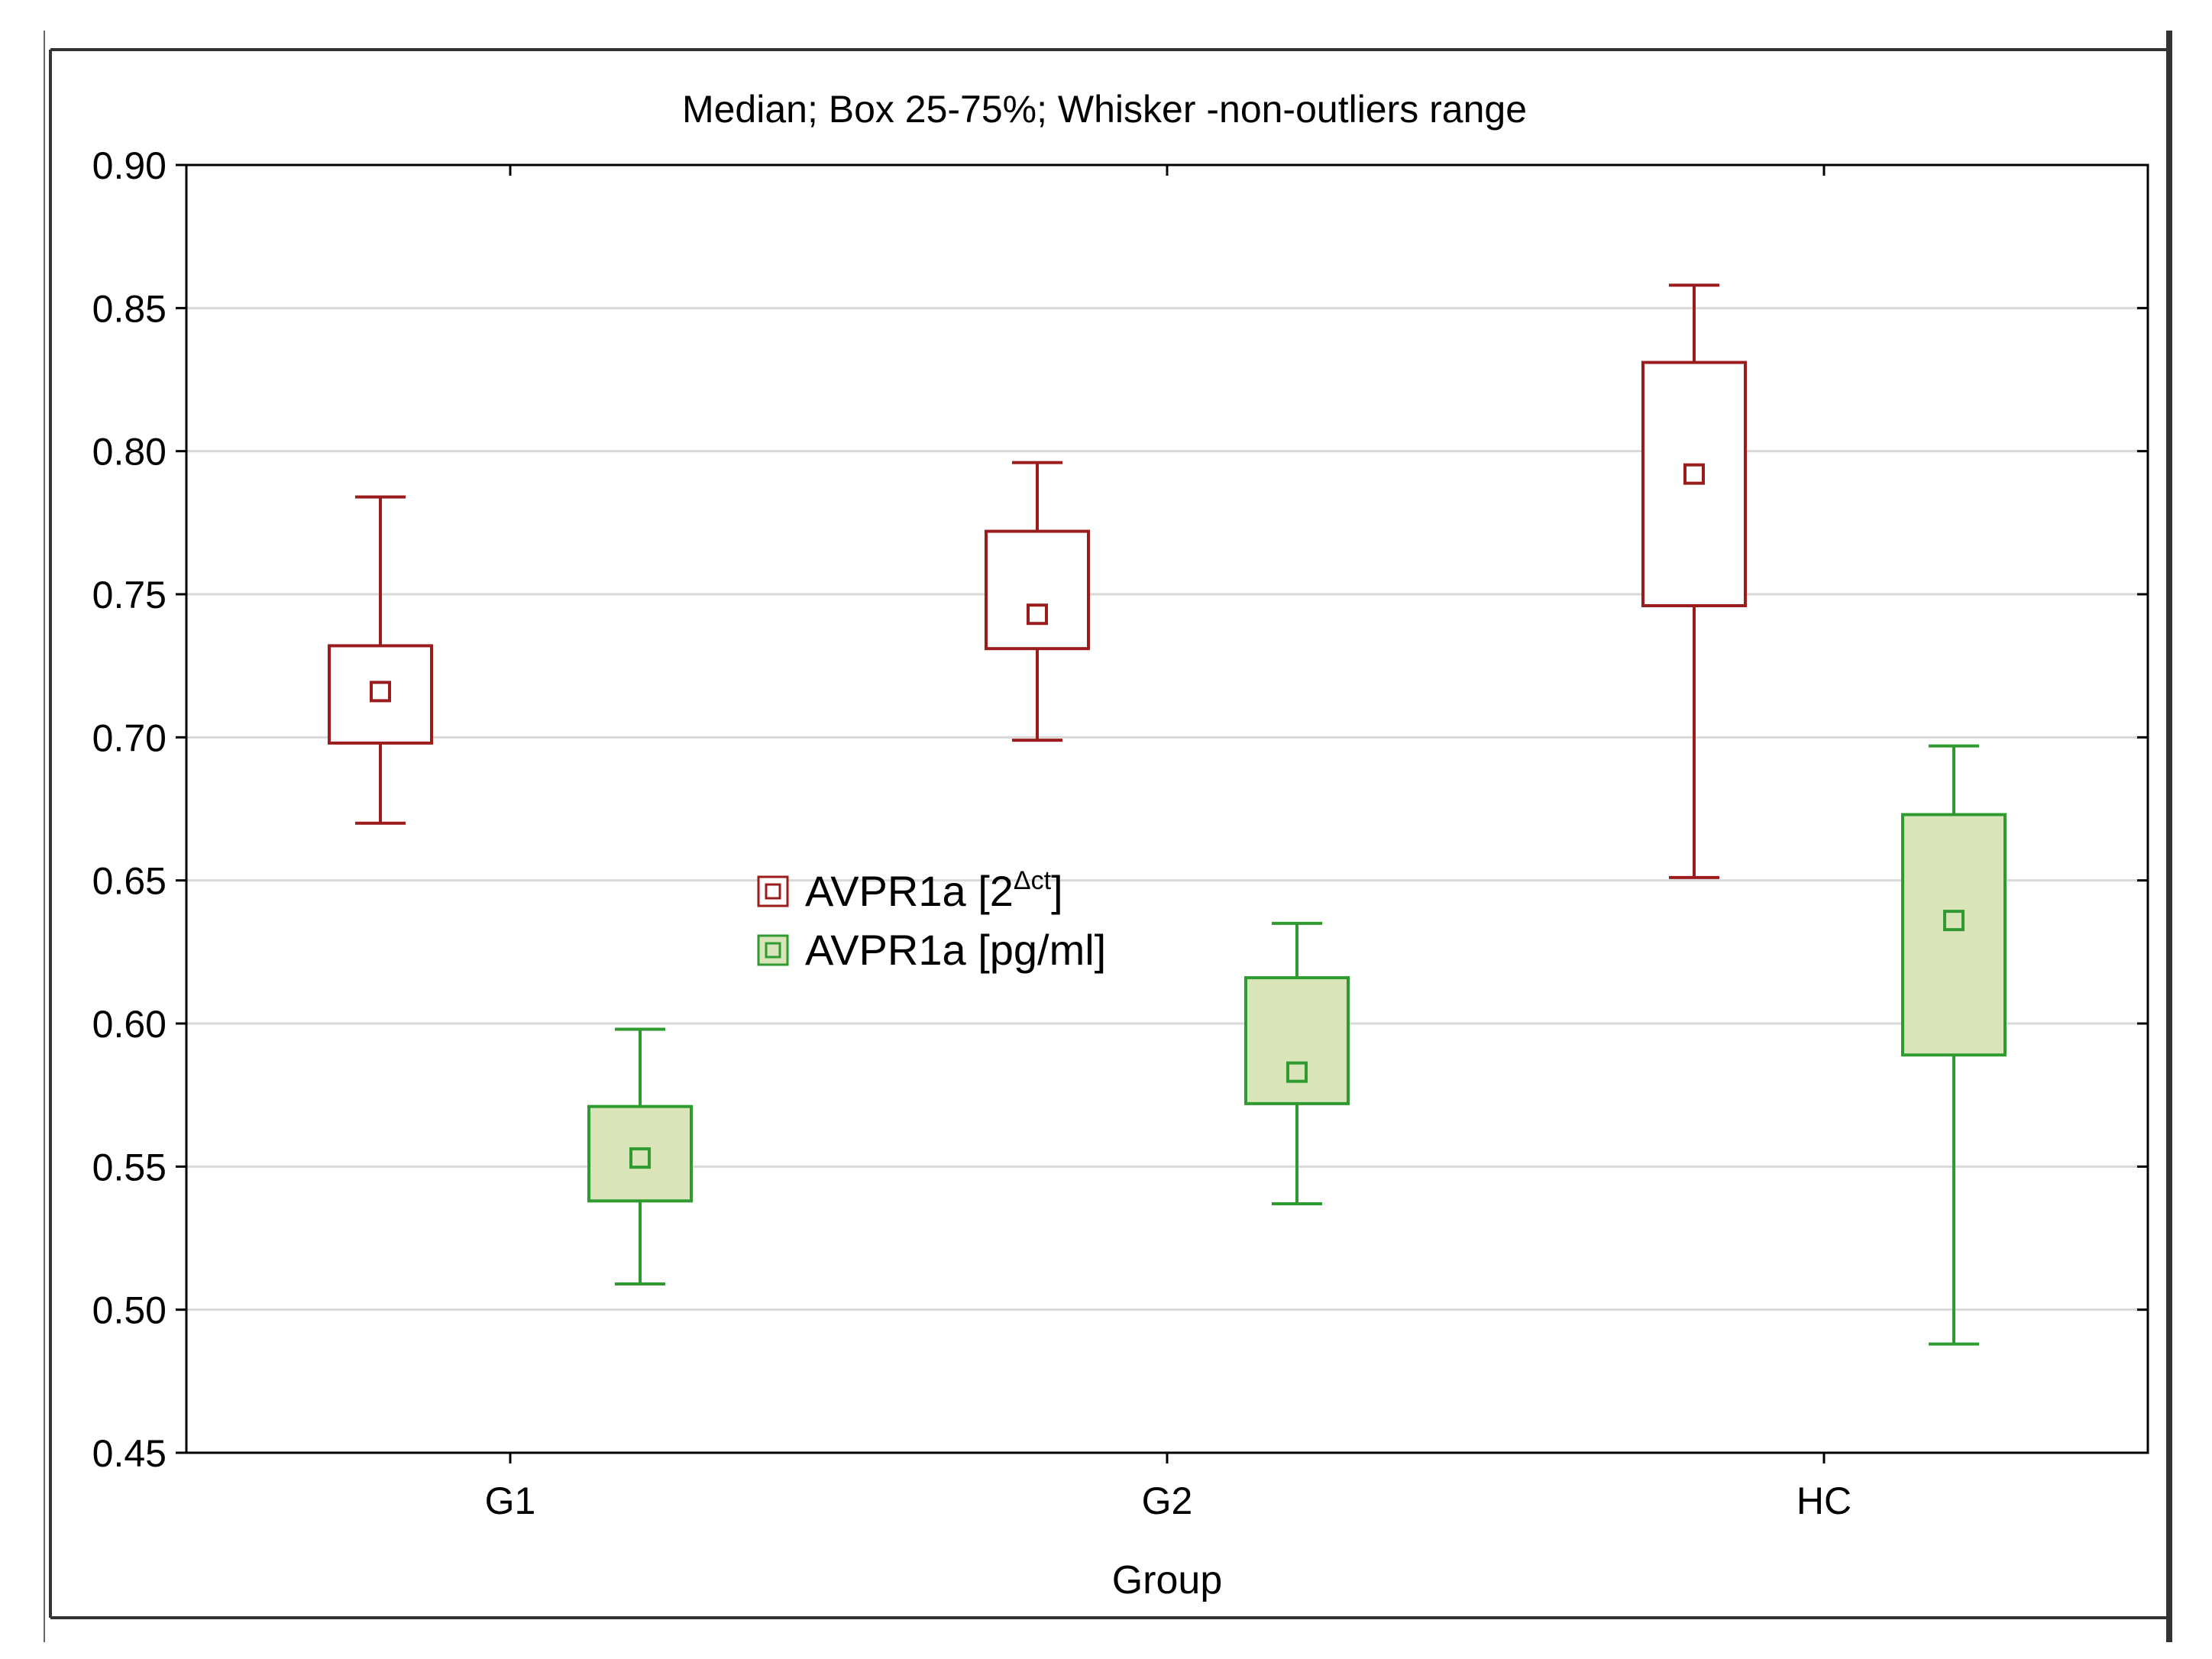 Image resolution: width=2212 pixels, height=1659 pixels. What do you see at coordinates (1033, 880) in the screenshot?
I see `legend-label-superscript: Δct` at bounding box center [1033, 880].